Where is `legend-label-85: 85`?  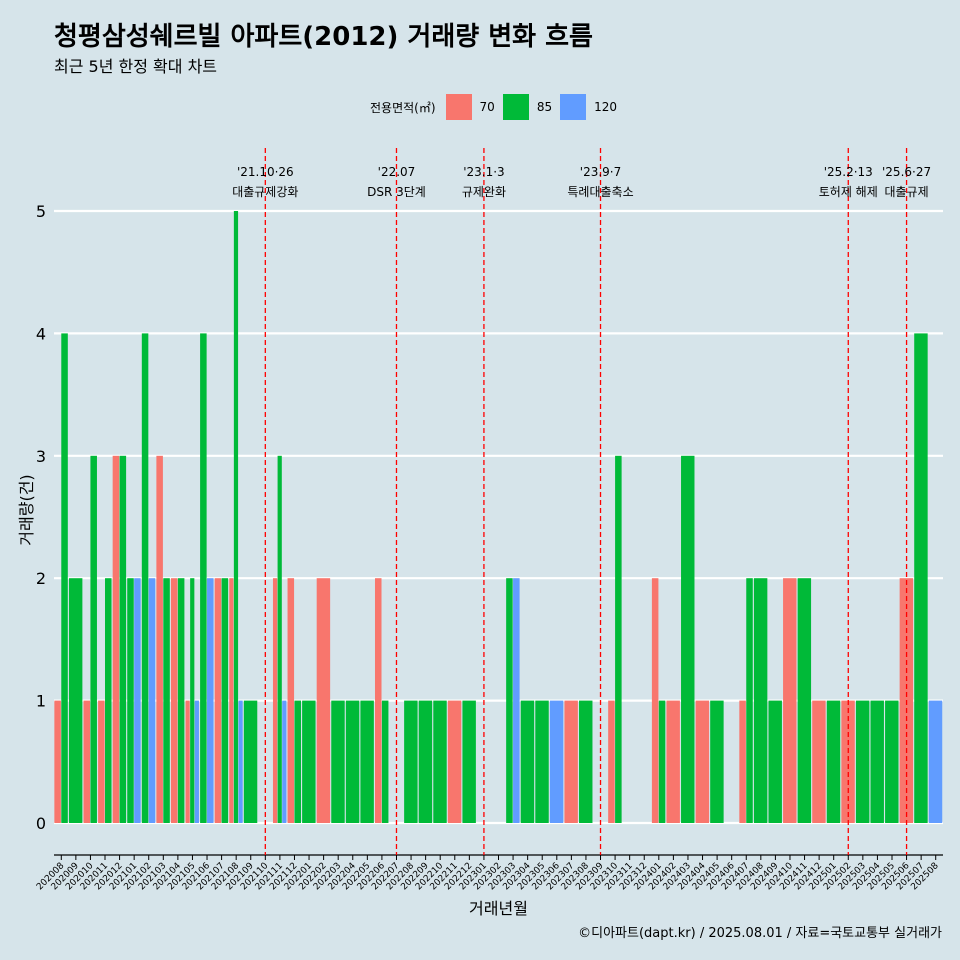
legend-label-85: 85 is located at coordinates (544, 107).